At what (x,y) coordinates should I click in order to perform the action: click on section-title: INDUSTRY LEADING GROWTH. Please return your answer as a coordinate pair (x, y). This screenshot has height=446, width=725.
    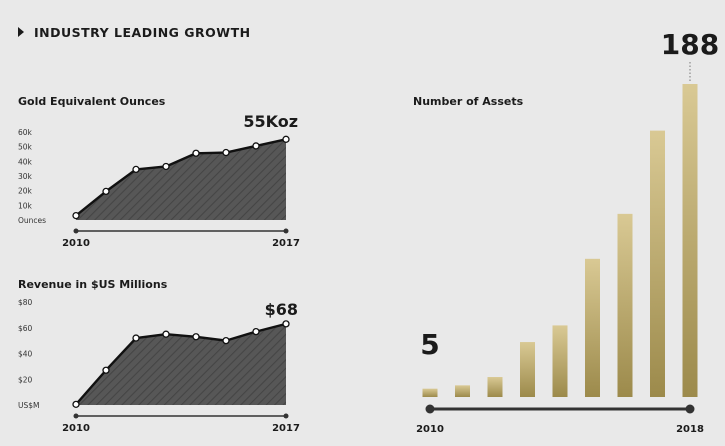
    Looking at the image, I should click on (142, 32).